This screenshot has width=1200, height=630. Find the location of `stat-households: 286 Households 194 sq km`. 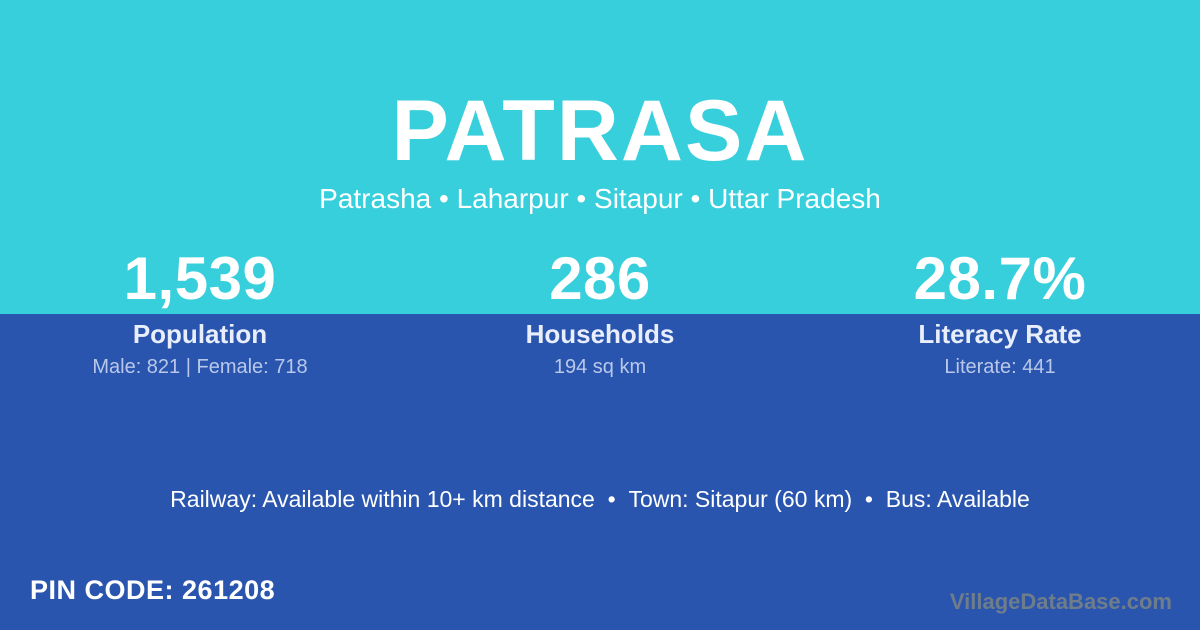

stat-households: 286 Households 194 sq km is located at coordinates (600, 312).